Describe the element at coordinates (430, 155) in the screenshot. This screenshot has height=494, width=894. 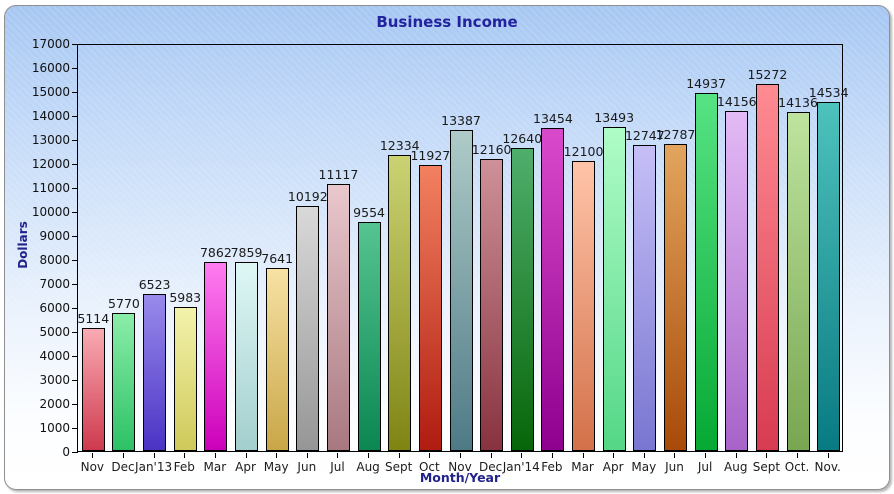
I see `bar-value-label: 11927` at that location.